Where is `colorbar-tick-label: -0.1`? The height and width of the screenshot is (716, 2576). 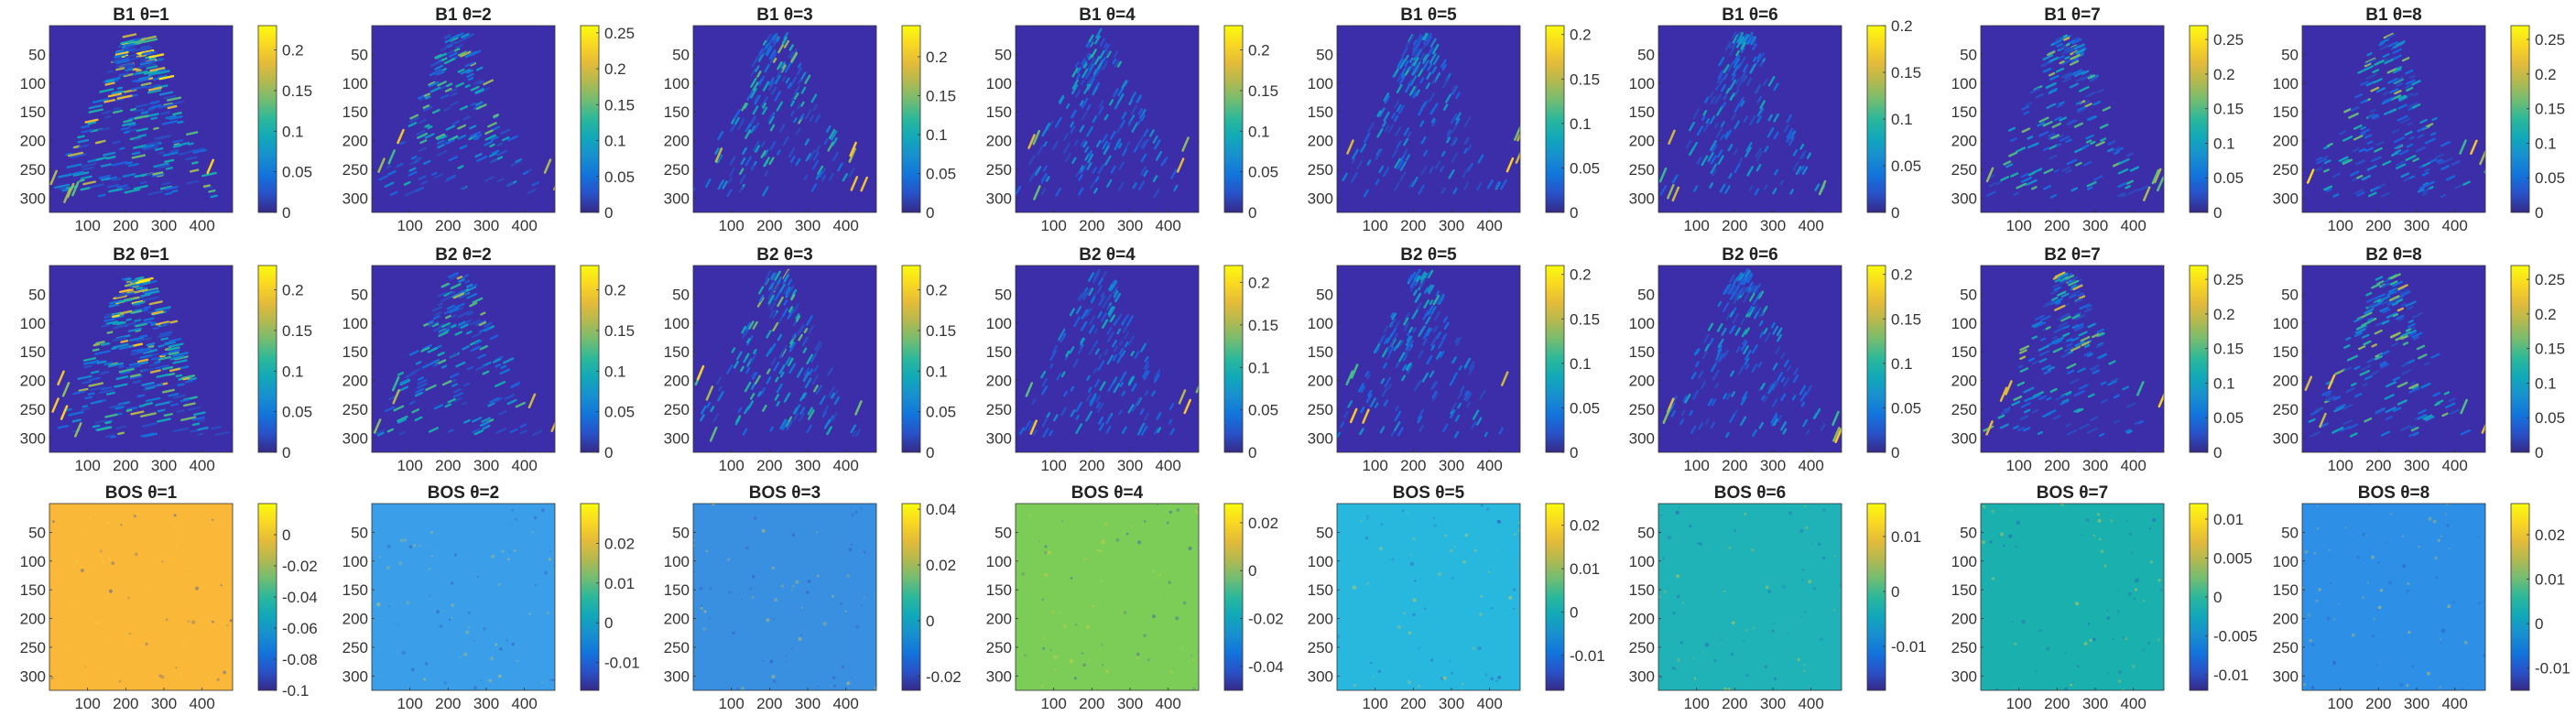
colorbar-tick-label: -0.1 is located at coordinates (295, 691).